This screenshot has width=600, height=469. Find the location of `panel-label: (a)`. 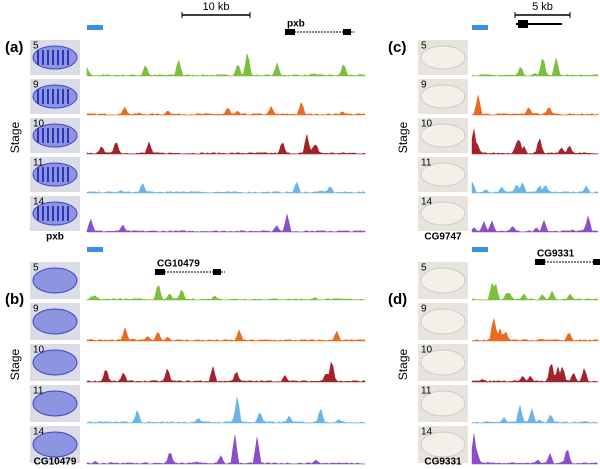

panel-label: (a) is located at coordinates (14, 47).